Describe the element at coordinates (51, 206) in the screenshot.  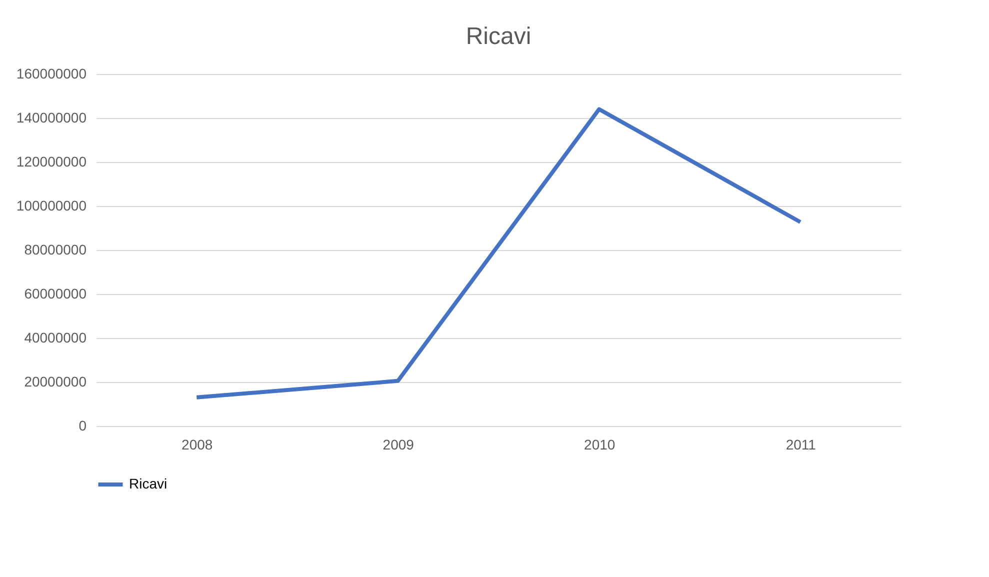
I see `y-tick-label: 100000000` at that location.